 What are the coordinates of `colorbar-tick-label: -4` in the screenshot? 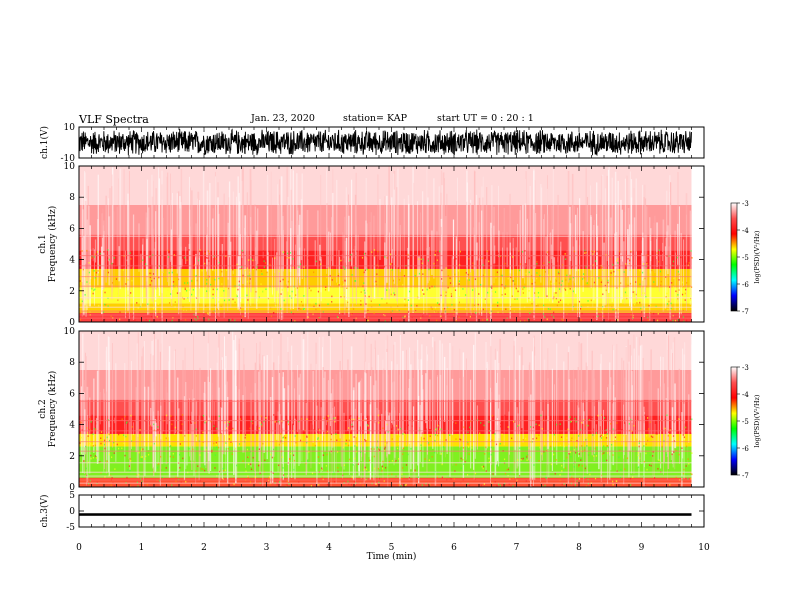 It's located at (745, 231).